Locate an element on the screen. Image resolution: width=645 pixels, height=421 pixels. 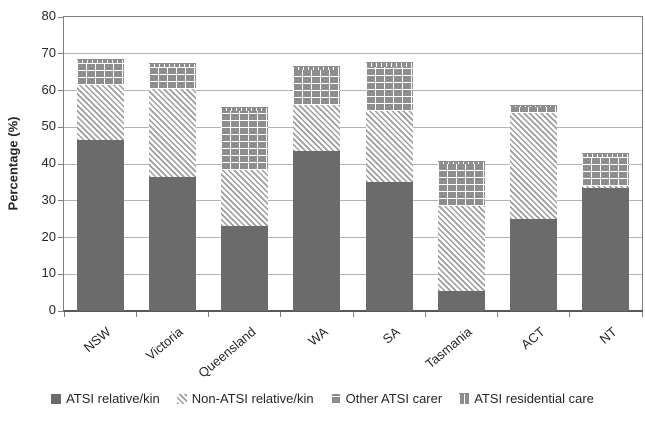
legend-item-other-atsi-carer: Other ATSI carer is located at coordinates (386, 398).